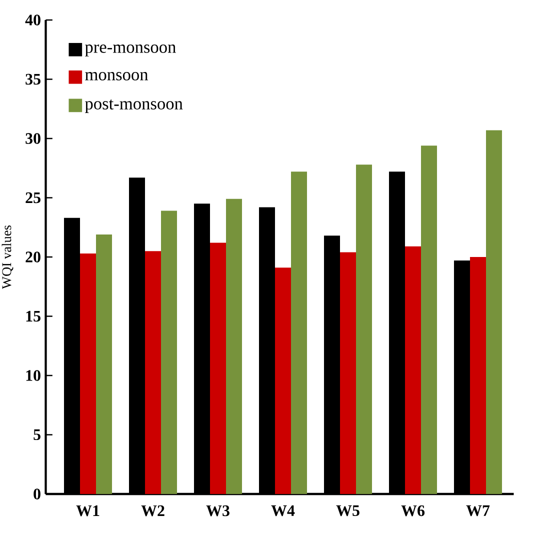 Image resolution: width=556 pixels, height=536 pixels. What do you see at coordinates (478, 510) in the screenshot?
I see `x-tick-label: W7` at bounding box center [478, 510].